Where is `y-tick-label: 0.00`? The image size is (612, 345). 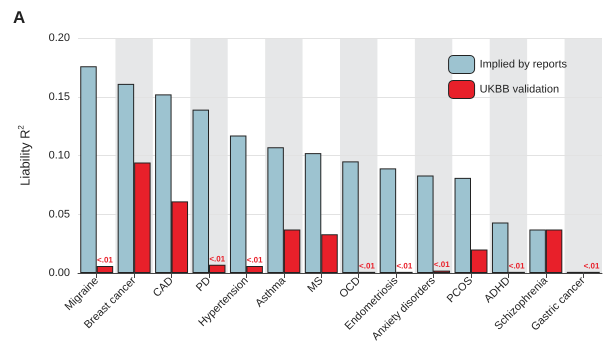 y-tick-label: 0.00 is located at coordinates (59, 273).